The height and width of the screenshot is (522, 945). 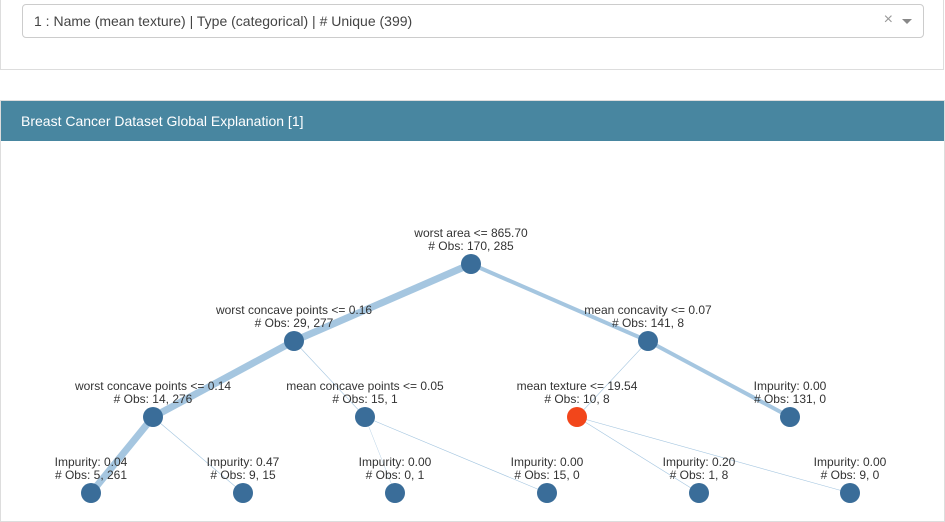 What do you see at coordinates (395, 475) in the screenshot?
I see `node-obs: # Obs: 0, 1` at bounding box center [395, 475].